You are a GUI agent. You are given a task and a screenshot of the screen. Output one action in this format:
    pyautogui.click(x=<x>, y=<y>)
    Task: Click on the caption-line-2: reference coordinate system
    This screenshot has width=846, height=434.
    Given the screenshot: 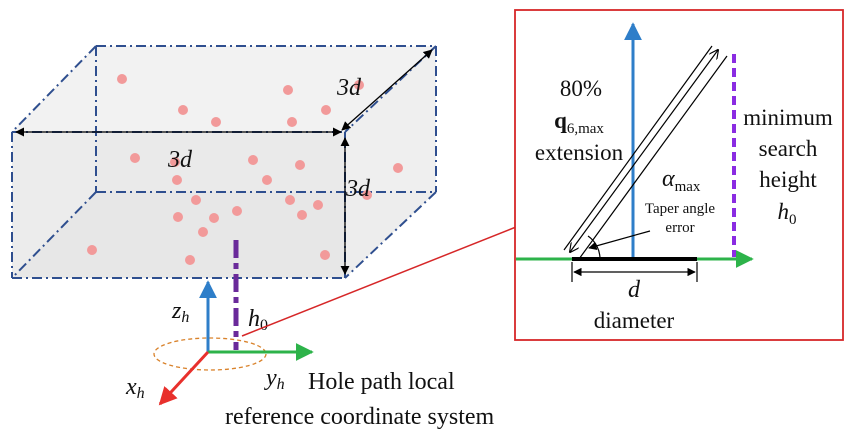 What is the action you would take?
    pyautogui.click(x=360, y=417)
    